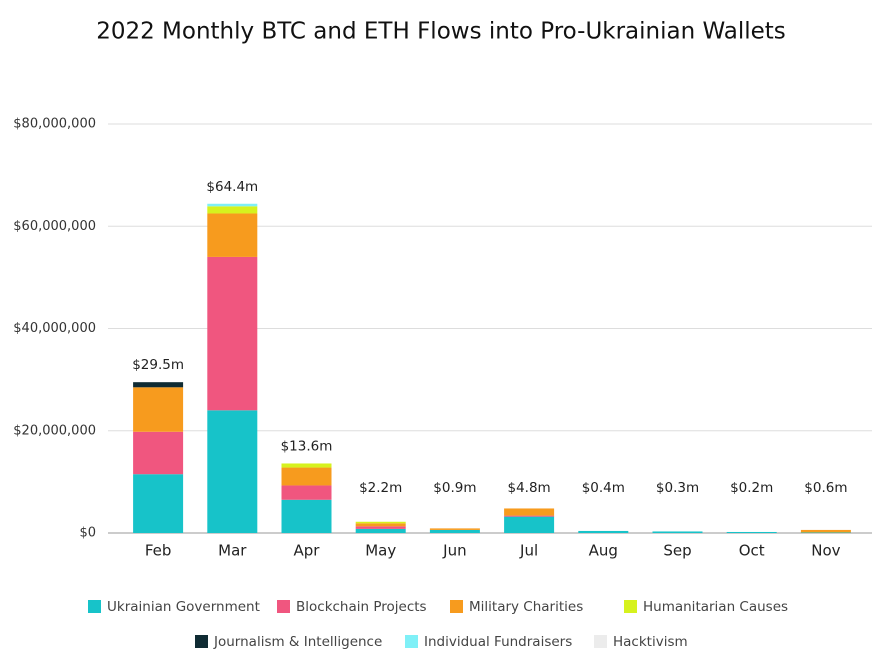  What do you see at coordinates (183, 607) in the screenshot?
I see `legend-label: Ukrainian Government` at bounding box center [183, 607].